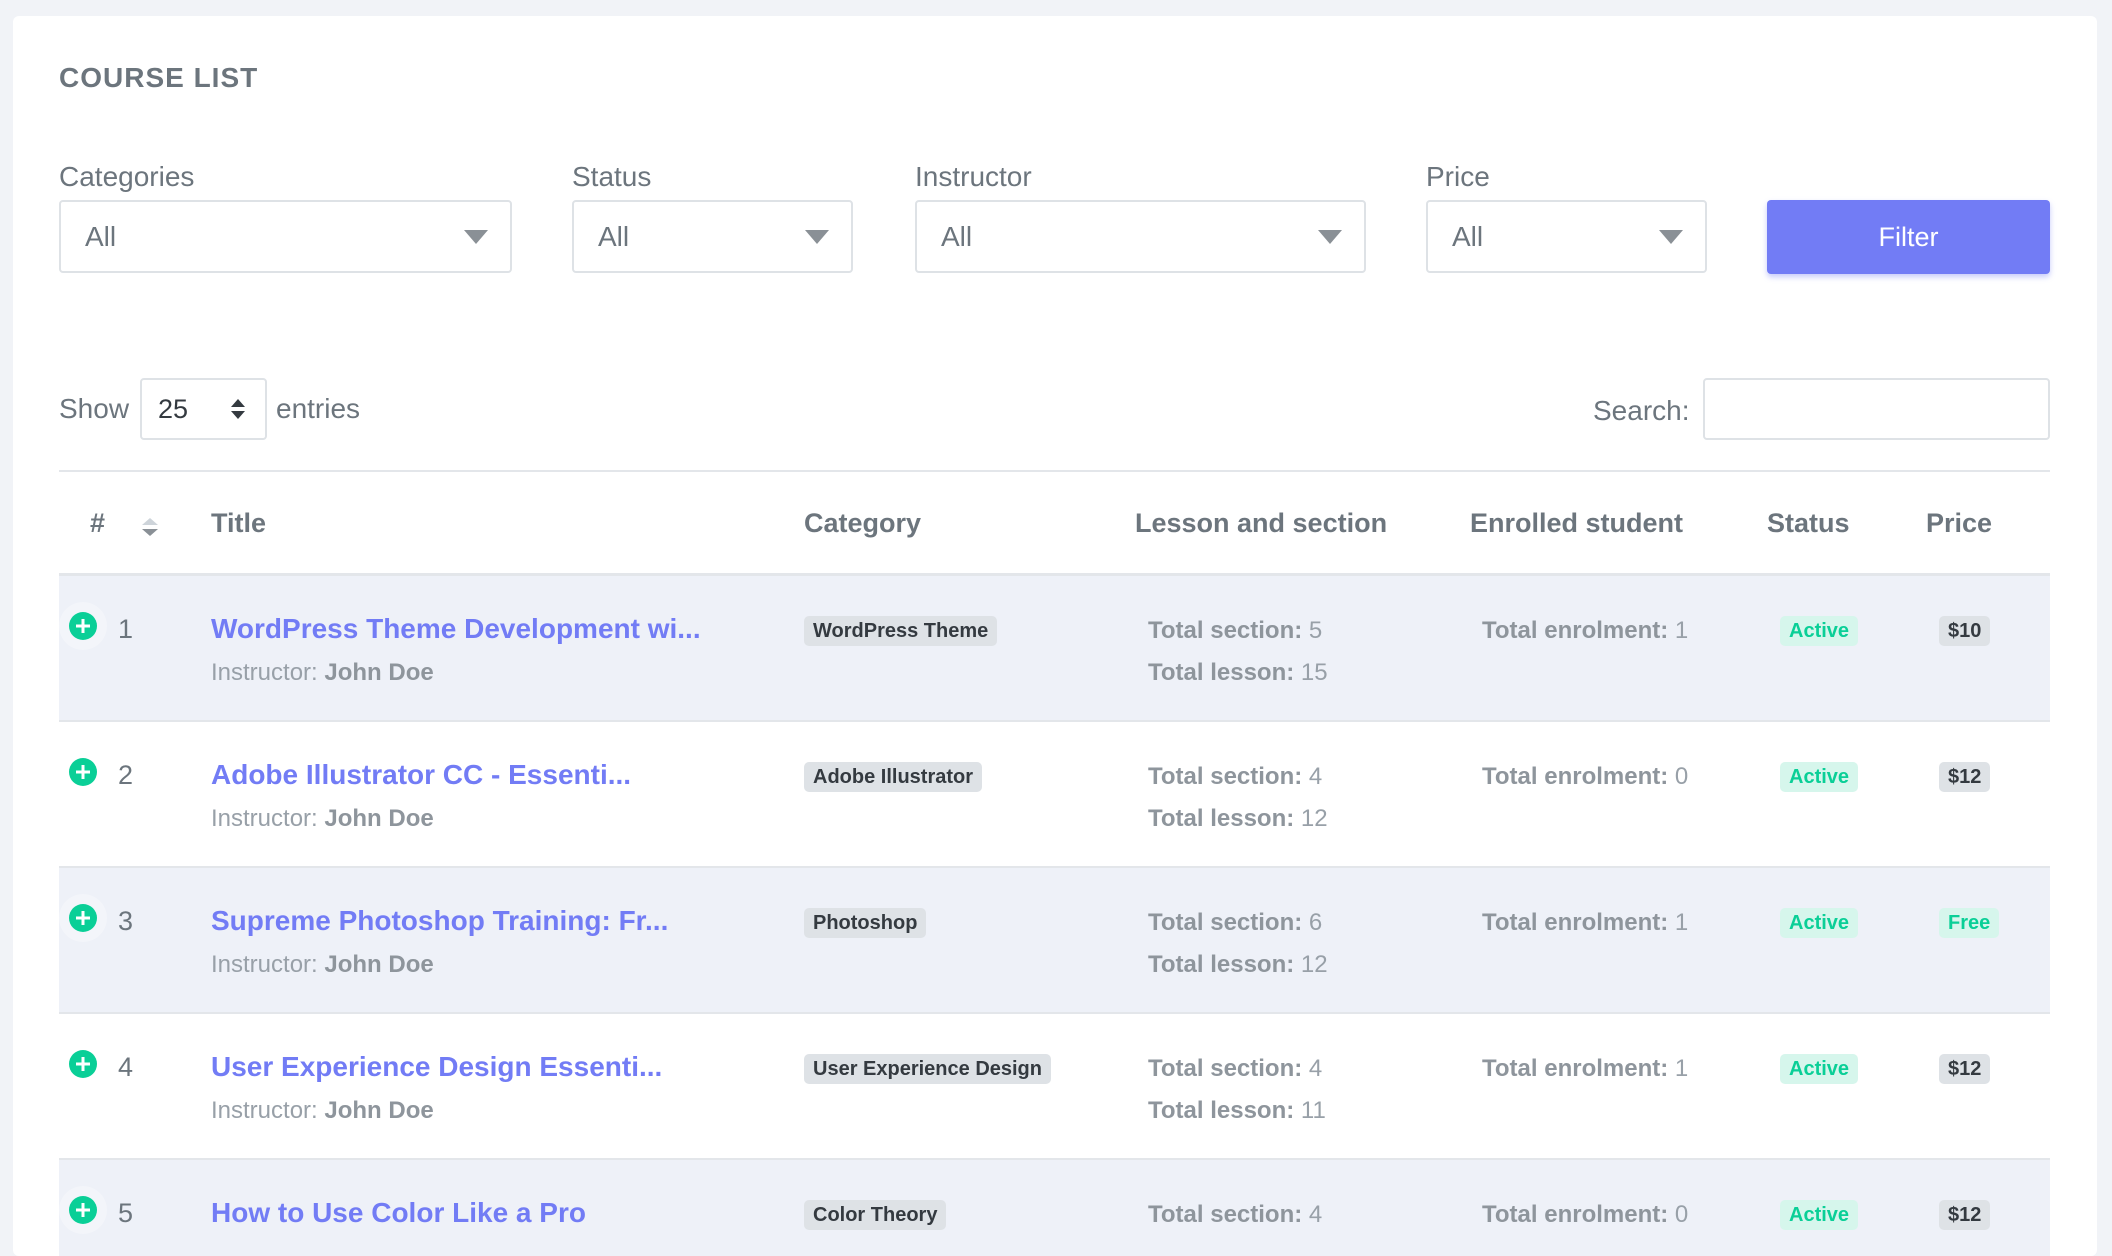 Image resolution: width=2112 pixels, height=1256 pixels. Describe the element at coordinates (1458, 176) in the screenshot. I see `filter-label: Price` at that location.